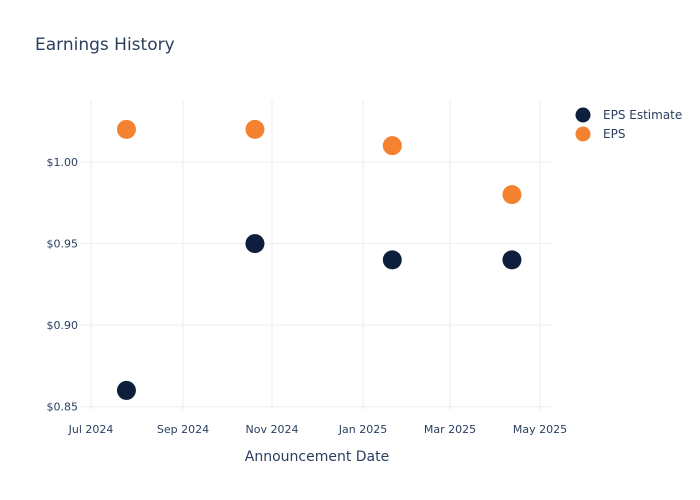 This screenshot has width=700, height=500. Describe the element at coordinates (63, 162) in the screenshot. I see `y-tick-label: $1.00` at that location.